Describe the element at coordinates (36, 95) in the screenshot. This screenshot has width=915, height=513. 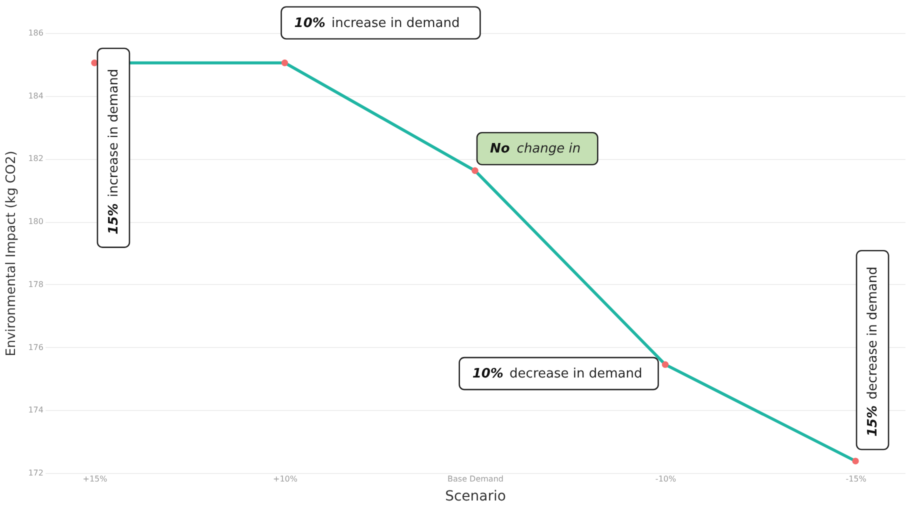
I see `y-tick-label: 184` at that location.